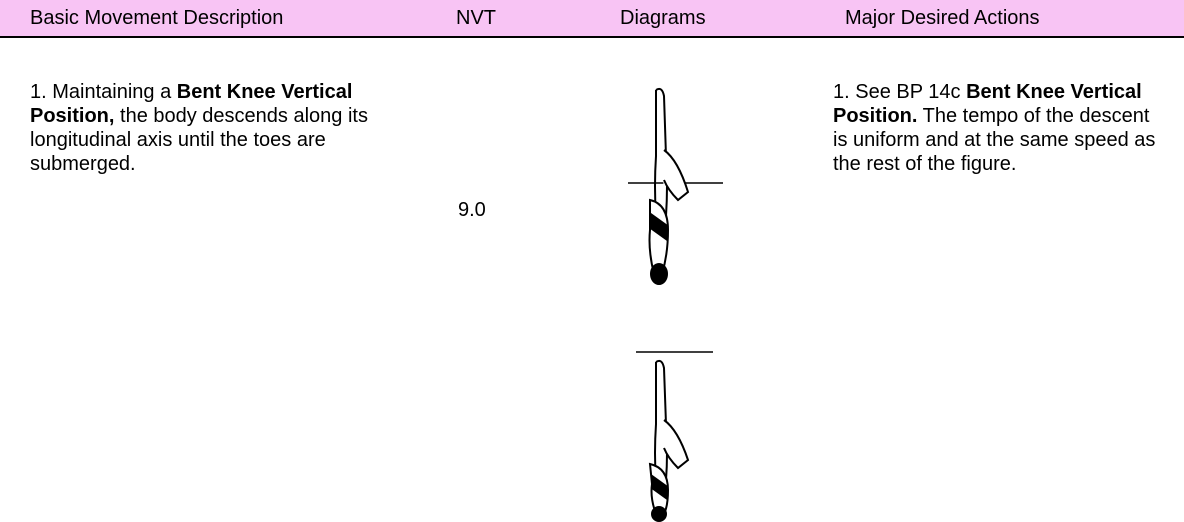  I want to click on nvt-cell: 9.0, so click(472, 210).